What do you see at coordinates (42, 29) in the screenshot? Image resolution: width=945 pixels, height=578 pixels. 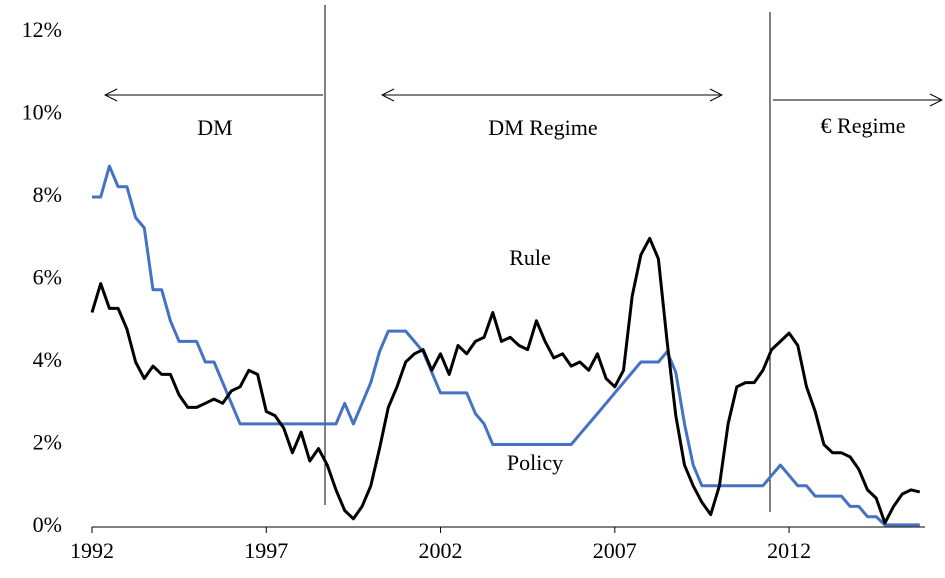 I see `y-tick-label: 12%` at bounding box center [42, 29].